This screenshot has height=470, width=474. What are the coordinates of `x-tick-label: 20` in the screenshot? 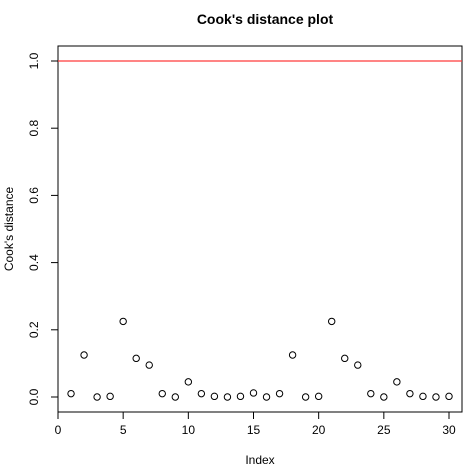 It's located at (319, 430).